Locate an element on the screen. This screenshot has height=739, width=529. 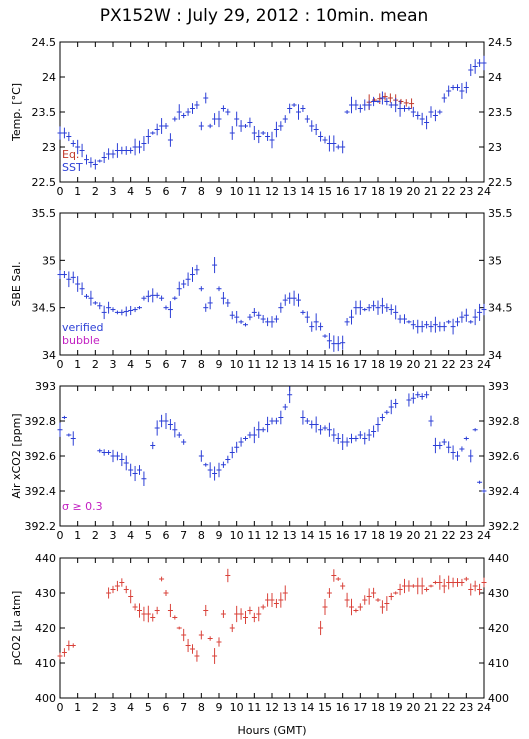
y-tick-label-left: 393 is located at coordinates (45, 386).